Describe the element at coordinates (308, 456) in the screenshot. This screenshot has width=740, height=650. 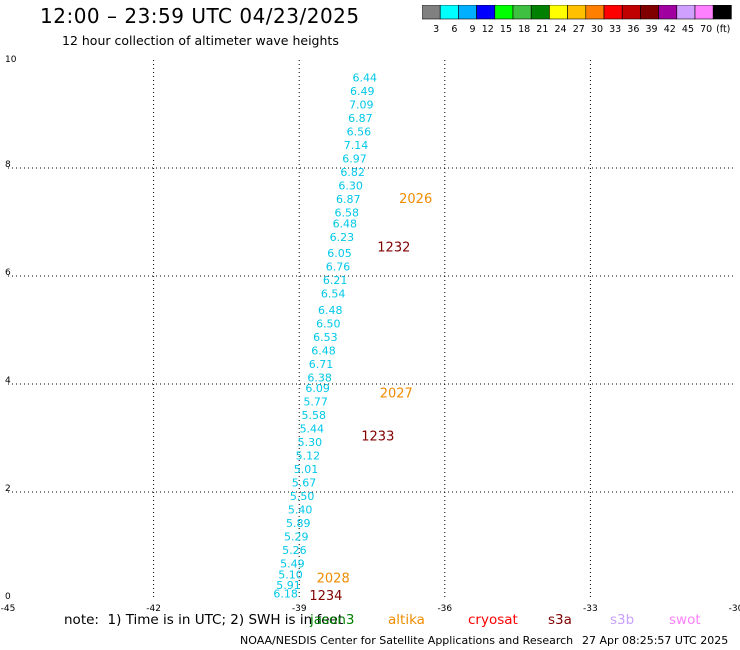
I see `wave-height-point: 5.12` at that location.